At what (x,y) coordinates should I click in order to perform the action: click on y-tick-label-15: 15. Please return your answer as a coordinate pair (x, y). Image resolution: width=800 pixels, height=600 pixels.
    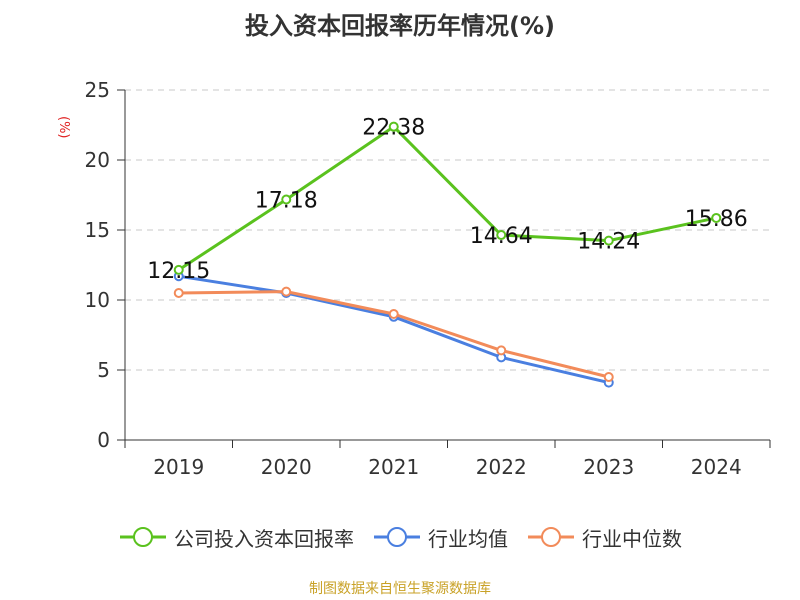
    Looking at the image, I should click on (97, 230).